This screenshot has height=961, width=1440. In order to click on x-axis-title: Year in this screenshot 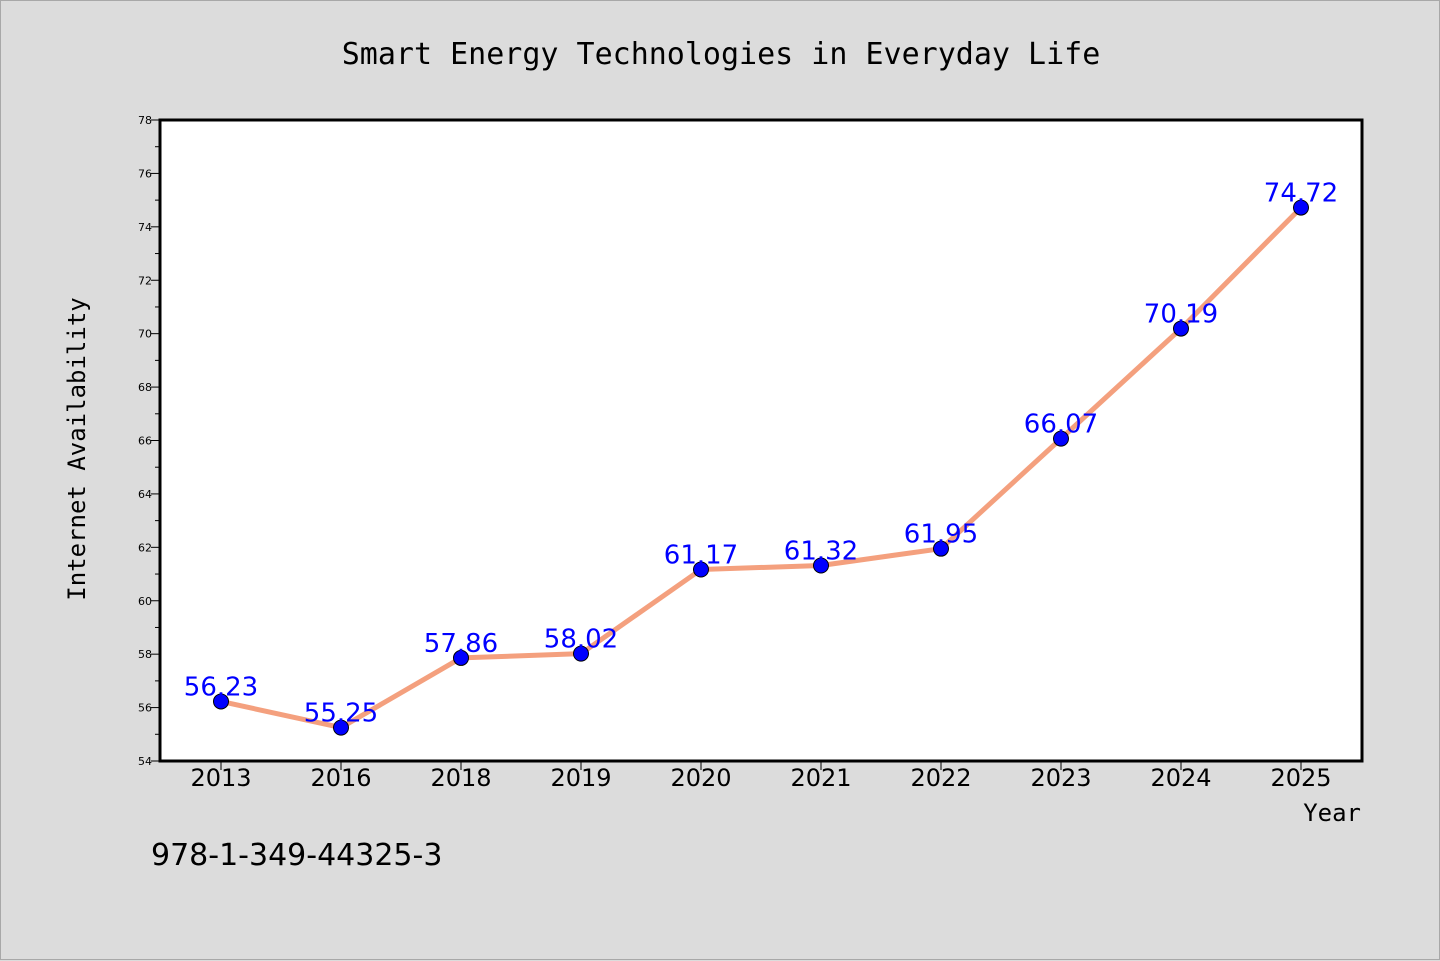, I will do `click(1332, 813)`.